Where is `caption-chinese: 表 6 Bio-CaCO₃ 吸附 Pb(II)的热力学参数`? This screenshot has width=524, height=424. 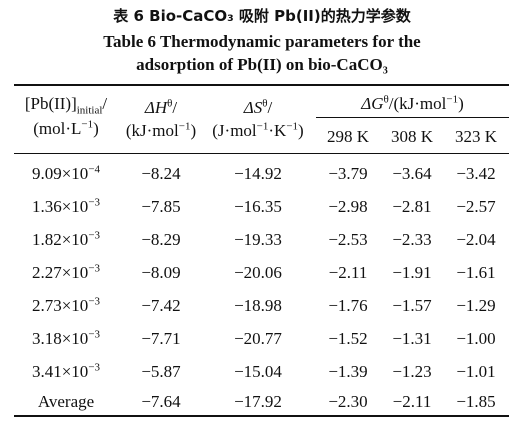
caption-chinese: 表 6 Bio-CaCO₃ 吸附 Pb(II)的热力学参数 is located at coordinates (262, 16).